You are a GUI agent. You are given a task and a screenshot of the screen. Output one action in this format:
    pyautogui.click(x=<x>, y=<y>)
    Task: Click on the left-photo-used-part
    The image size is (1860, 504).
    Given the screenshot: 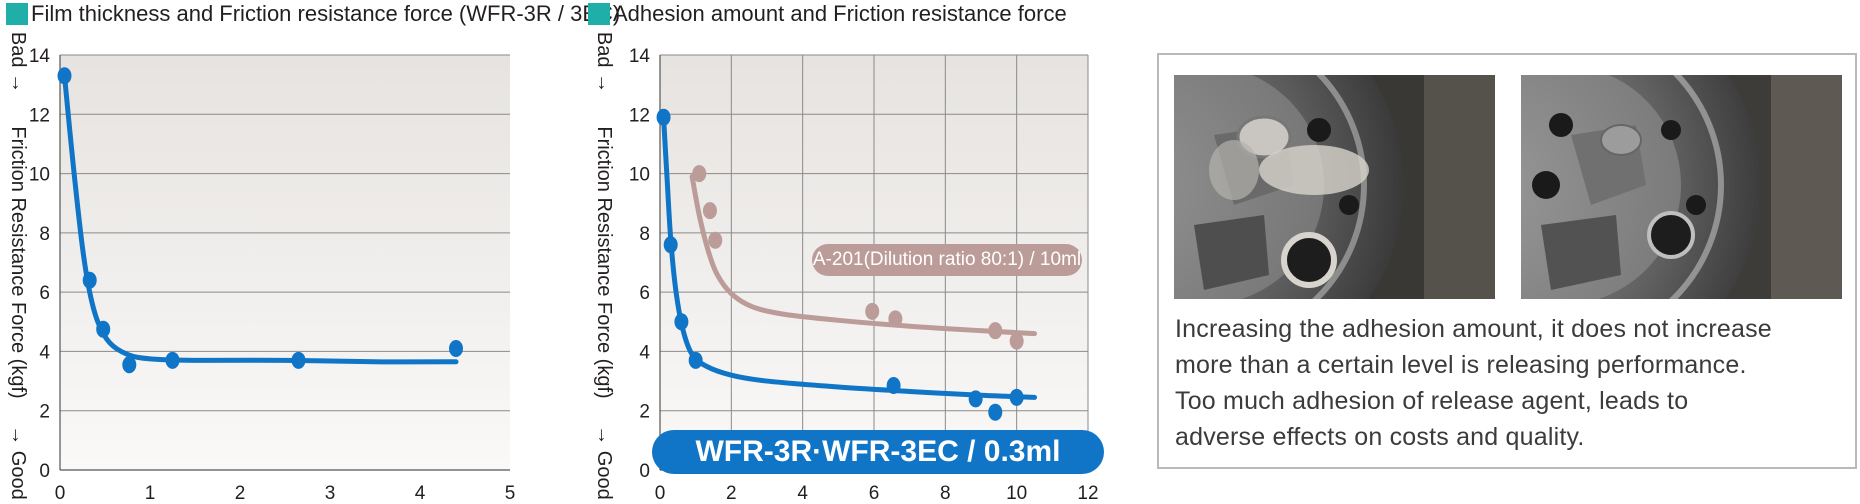 What is the action you would take?
    pyautogui.click(x=1334, y=187)
    